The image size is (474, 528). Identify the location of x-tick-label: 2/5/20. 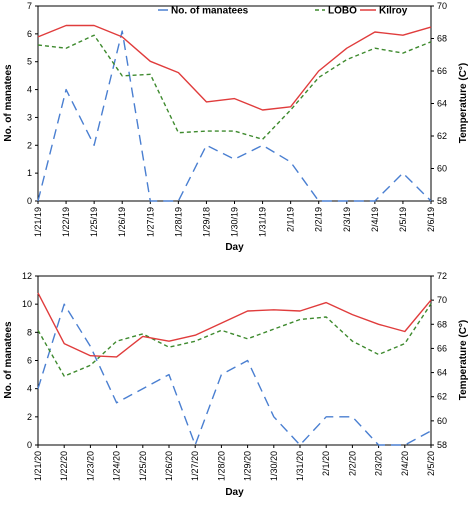
(431, 463).